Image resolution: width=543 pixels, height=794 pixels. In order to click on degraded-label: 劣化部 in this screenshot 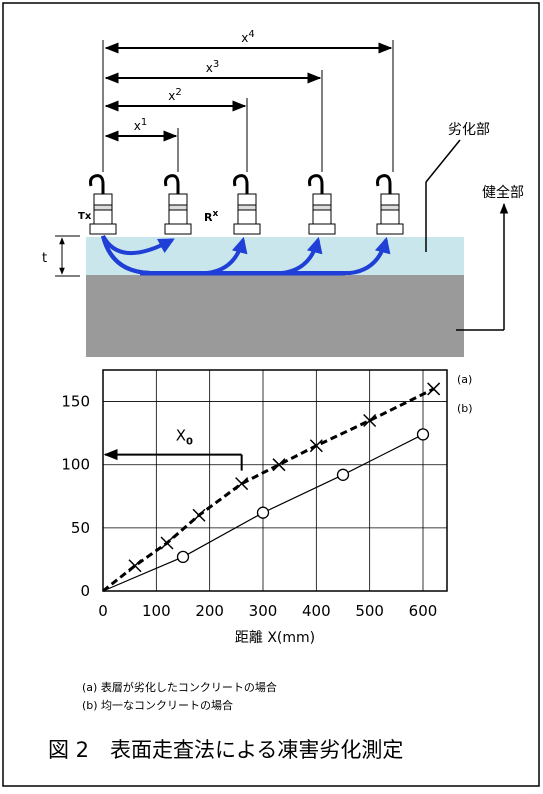, I will do `click(469, 130)`.